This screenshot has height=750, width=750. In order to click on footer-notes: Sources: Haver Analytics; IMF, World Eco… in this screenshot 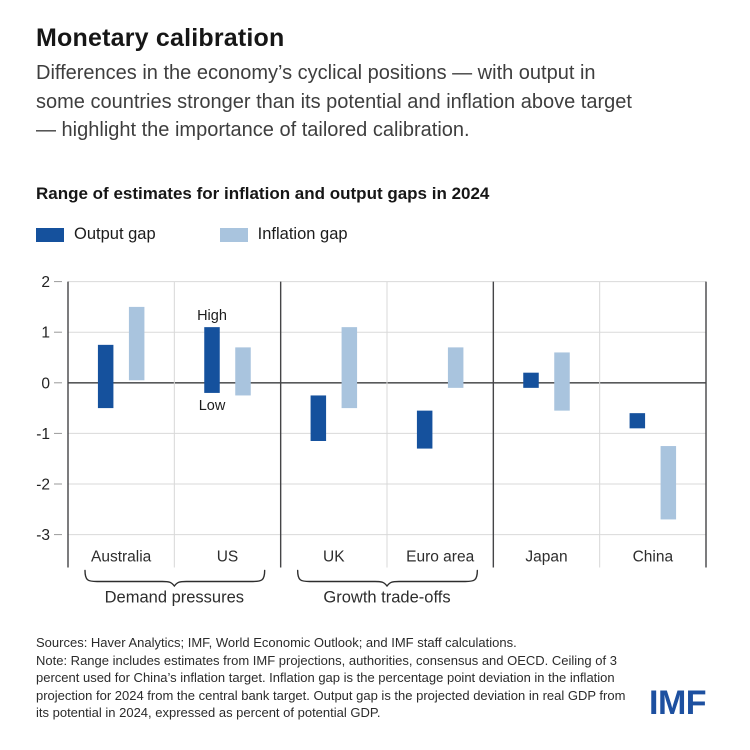, I will do `click(336, 678)`.